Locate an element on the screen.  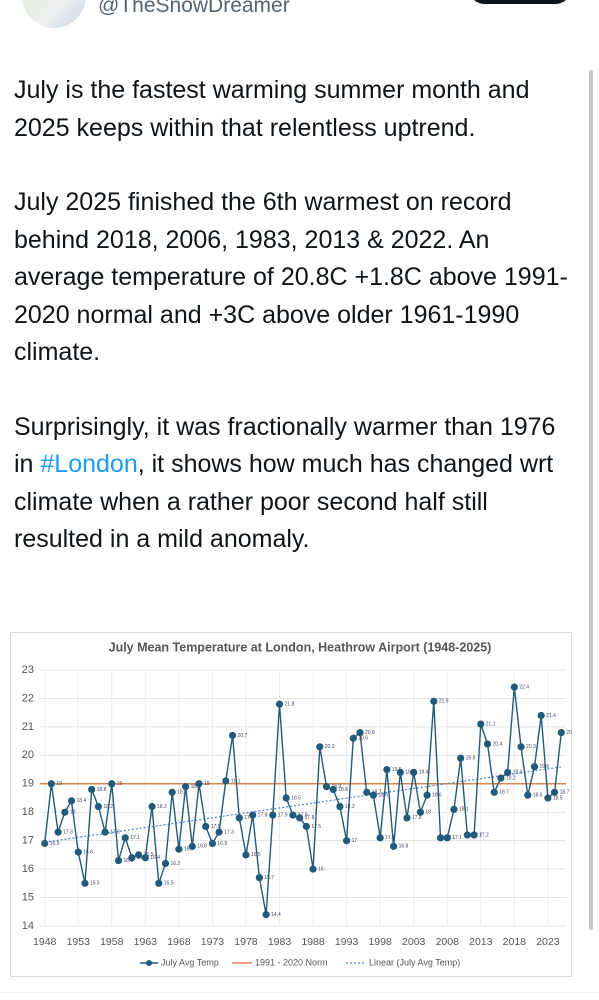
data-label: 18.1 is located at coordinates (464, 810).